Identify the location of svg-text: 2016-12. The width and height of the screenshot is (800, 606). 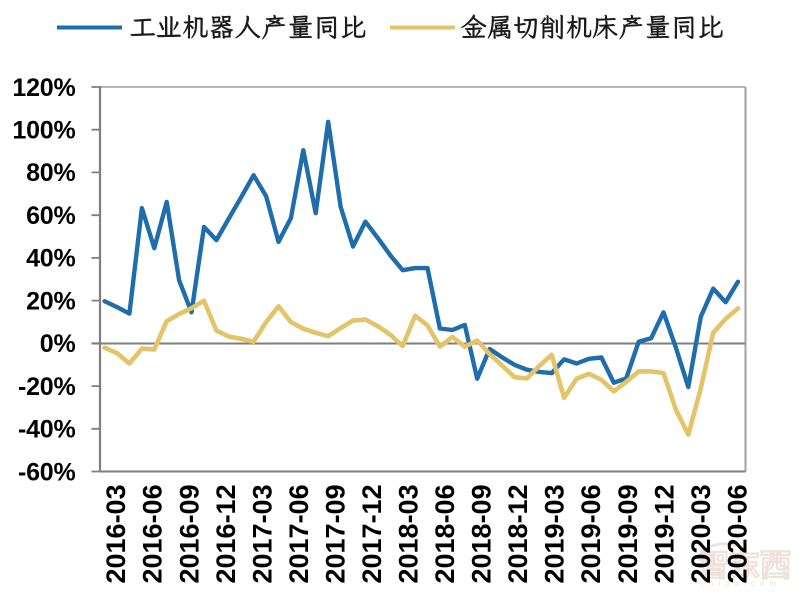
(226, 533).